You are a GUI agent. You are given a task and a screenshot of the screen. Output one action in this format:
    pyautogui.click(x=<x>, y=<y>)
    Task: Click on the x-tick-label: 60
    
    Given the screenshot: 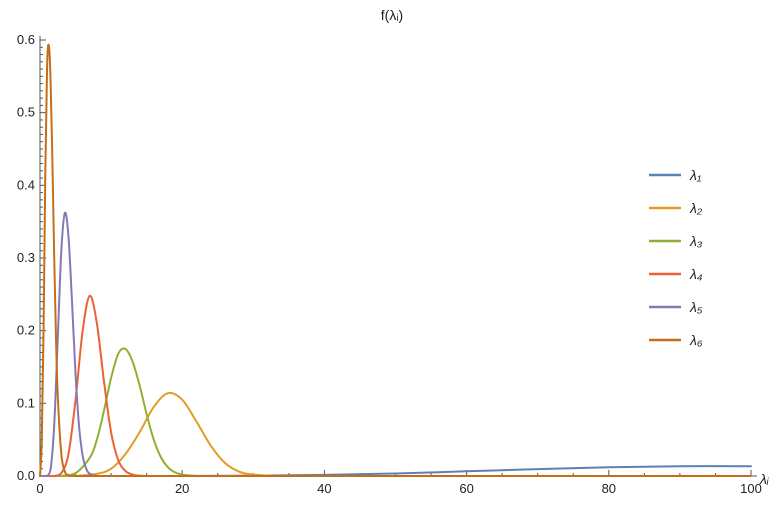 What is the action you would take?
    pyautogui.click(x=466, y=488)
    